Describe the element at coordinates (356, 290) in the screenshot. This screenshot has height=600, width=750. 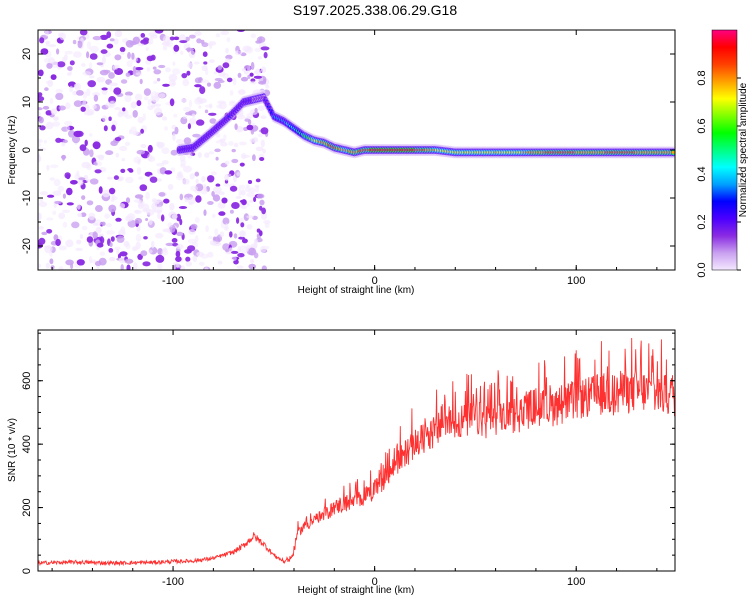
I see `spectrogram-xlabel: Height of straight line (km)` at that location.